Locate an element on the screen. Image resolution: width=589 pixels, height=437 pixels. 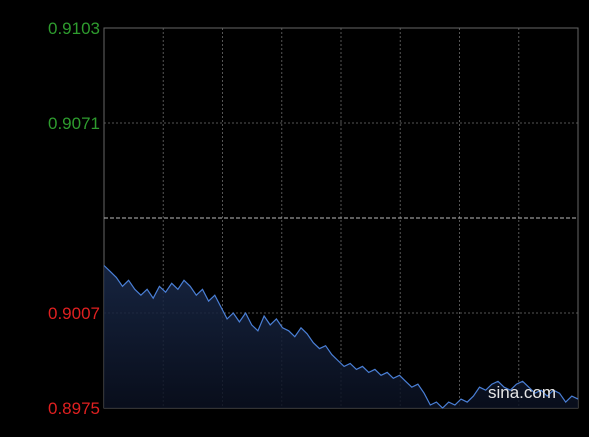
y-tick-label: 0.9071 is located at coordinates (74, 123).